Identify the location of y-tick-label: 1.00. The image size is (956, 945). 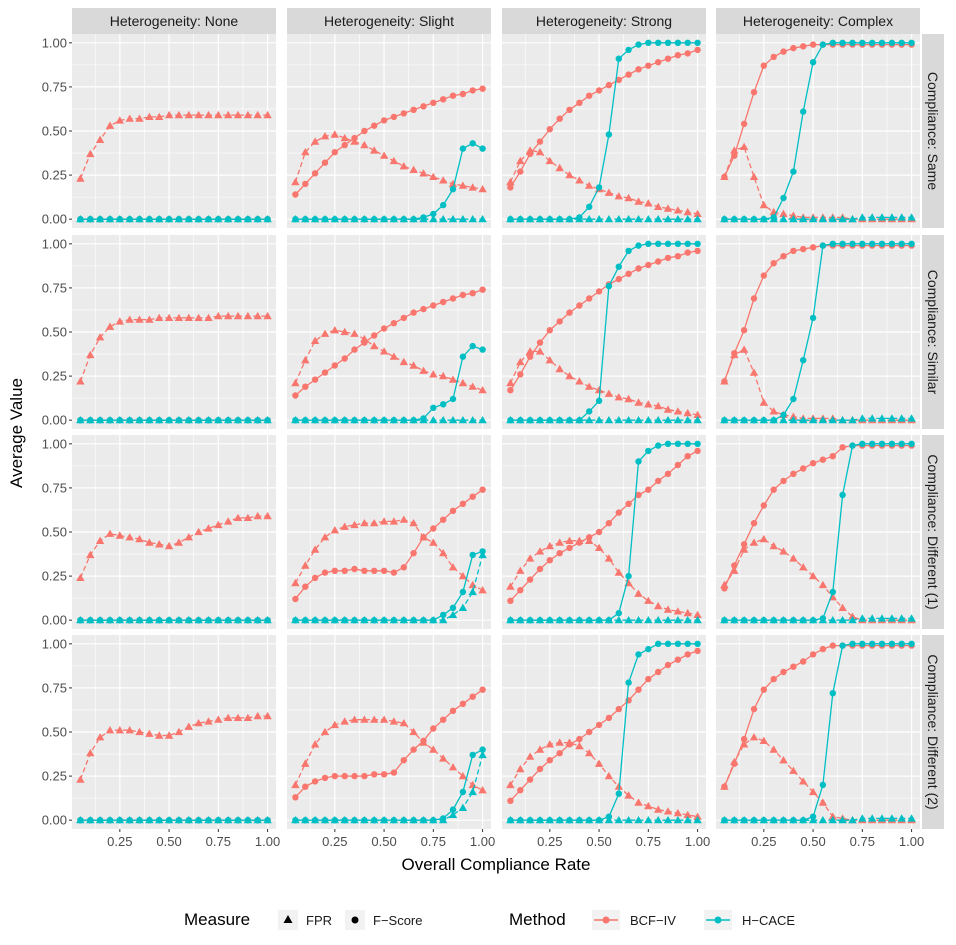
(54, 243).